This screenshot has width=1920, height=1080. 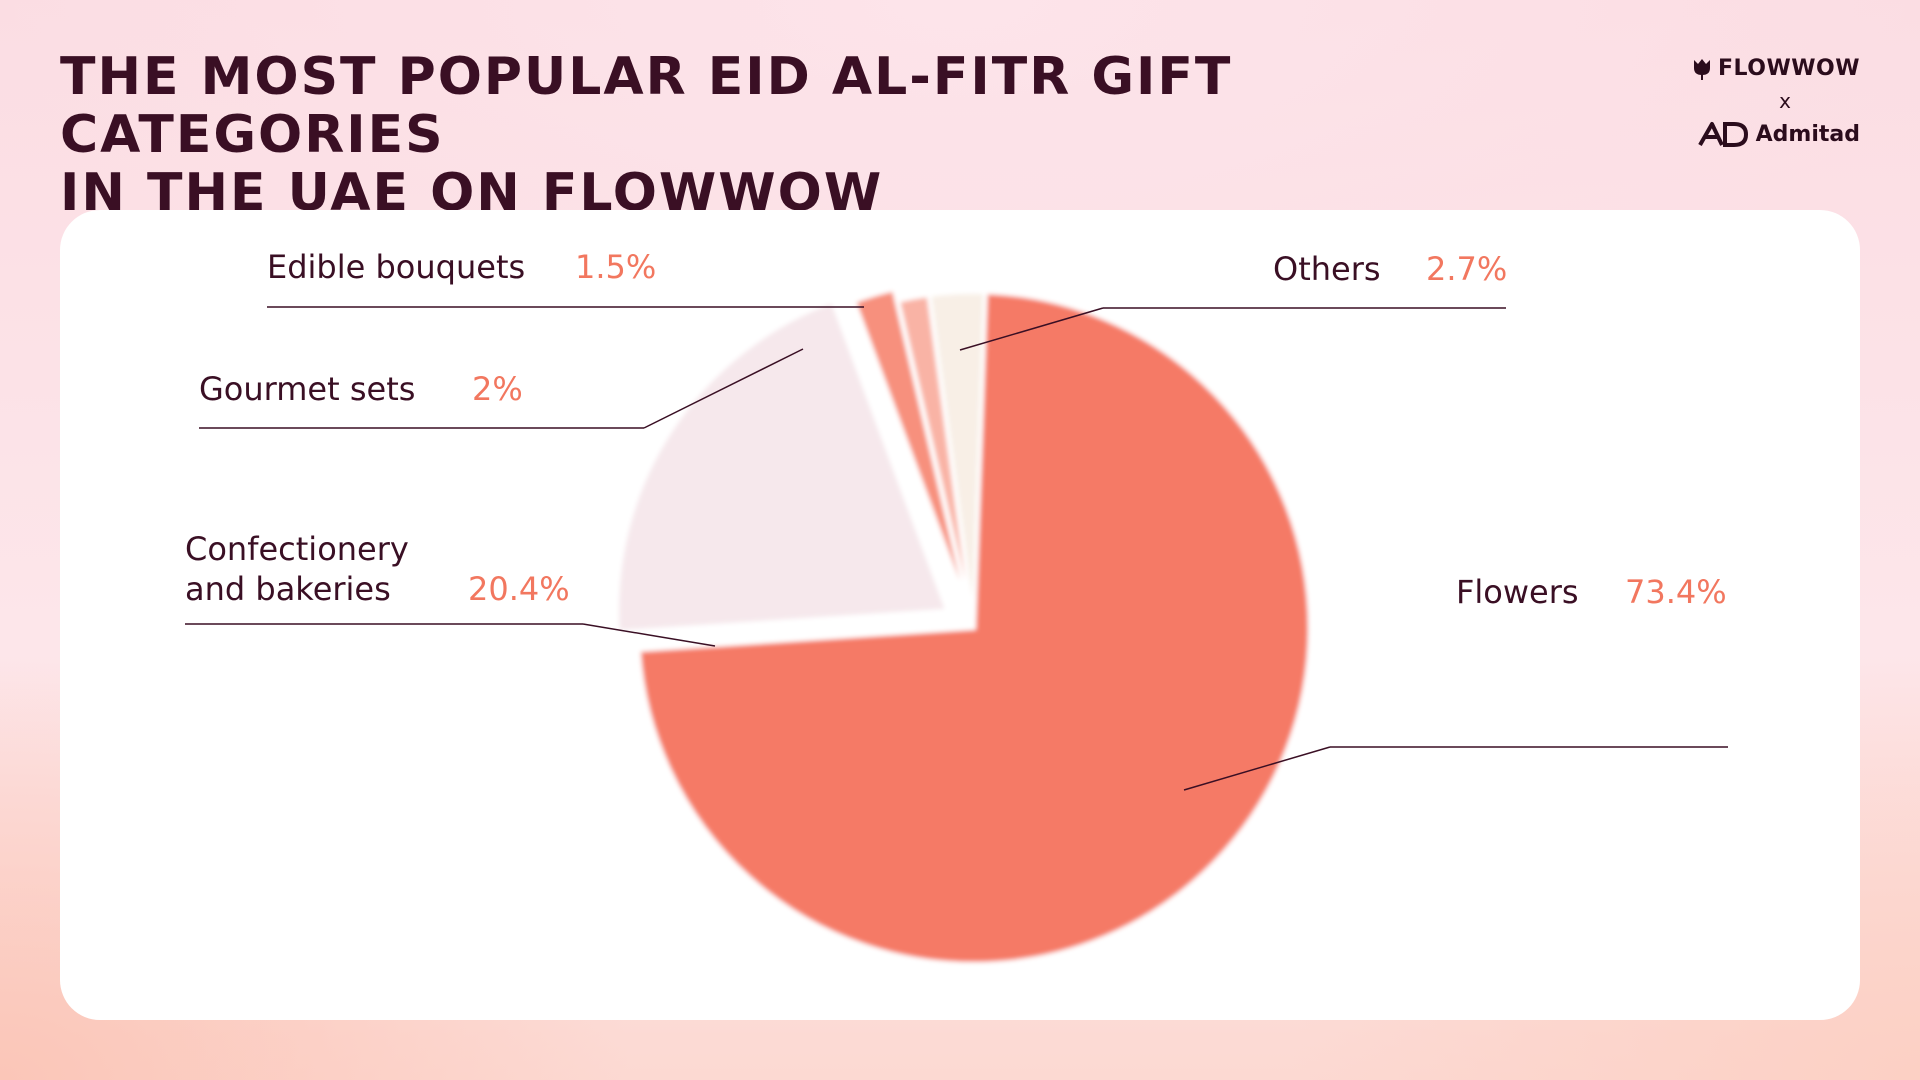 What do you see at coordinates (1676, 592) in the screenshot?
I see `value-flowers: 73.4%` at bounding box center [1676, 592].